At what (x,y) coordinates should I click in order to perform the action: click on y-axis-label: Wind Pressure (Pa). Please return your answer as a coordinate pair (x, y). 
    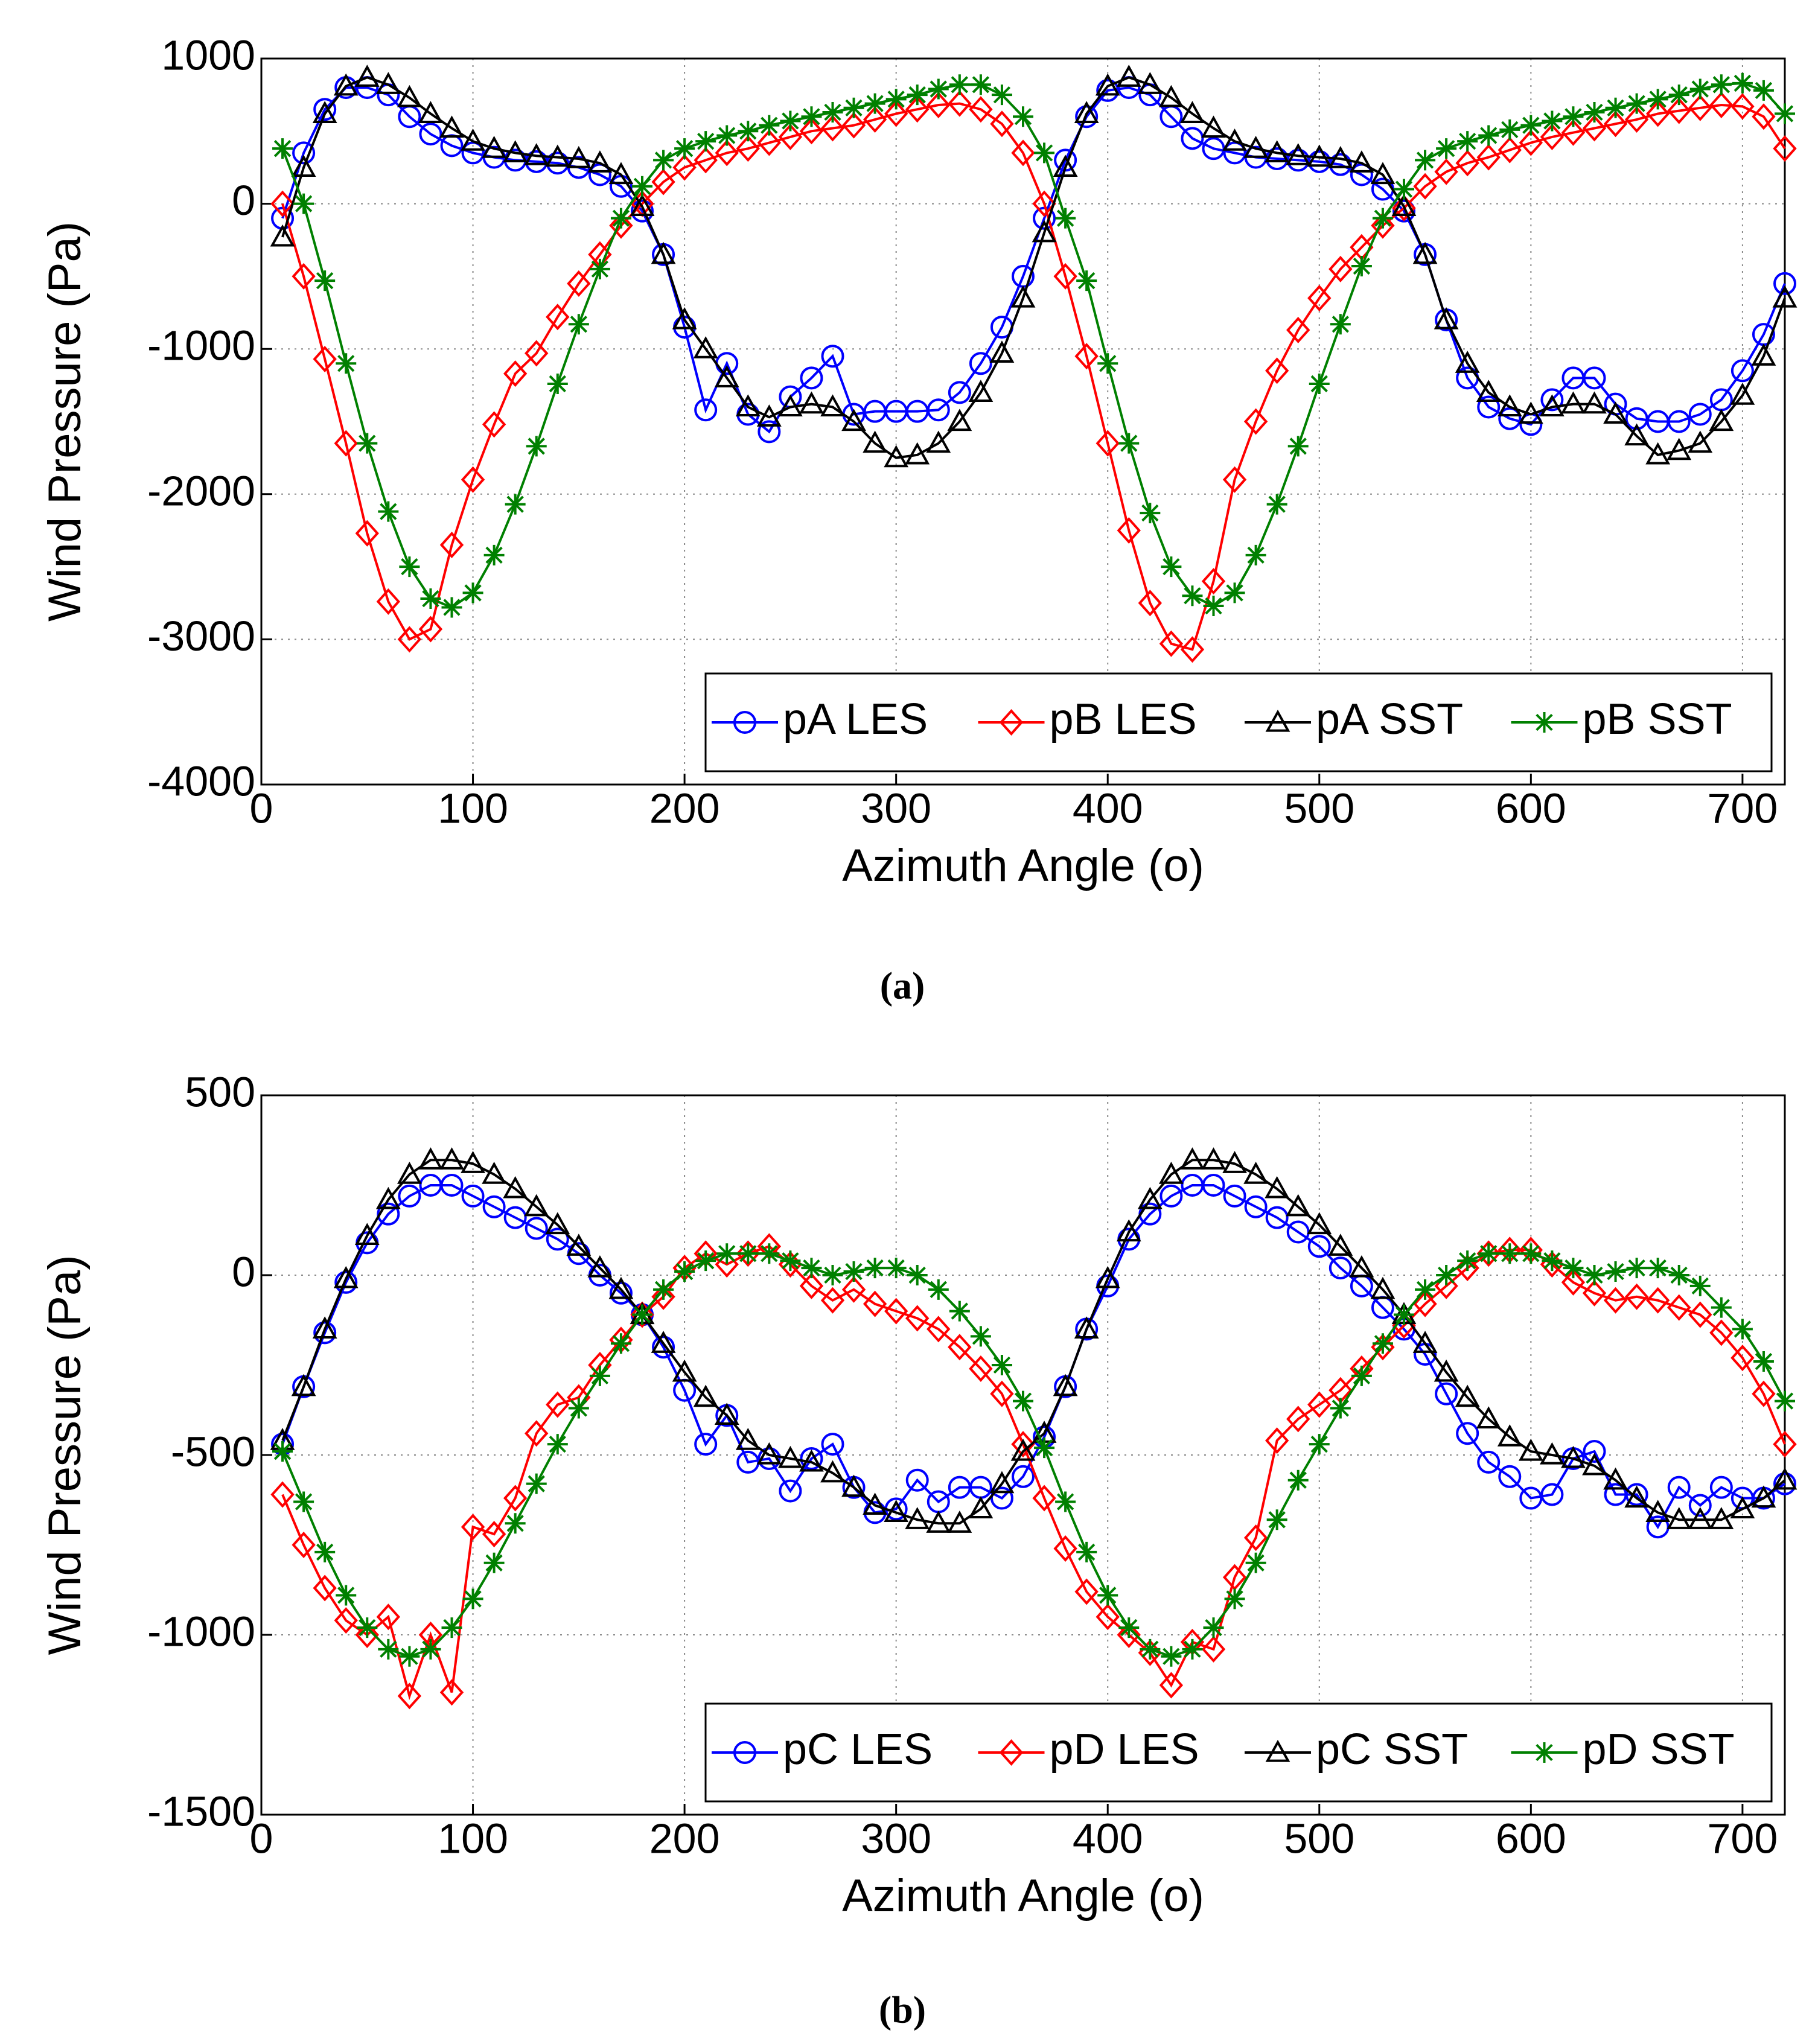
    Looking at the image, I should click on (65, 421).